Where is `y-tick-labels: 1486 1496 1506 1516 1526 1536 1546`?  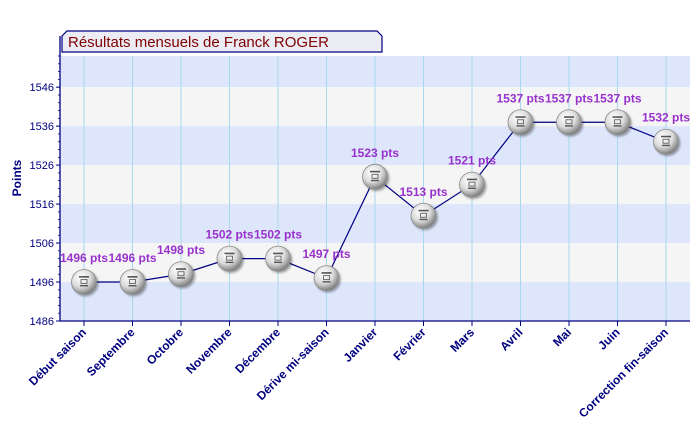 y-tick-labels: 1486 1496 1506 1516 1526 1536 1546 is located at coordinates (42, 205).